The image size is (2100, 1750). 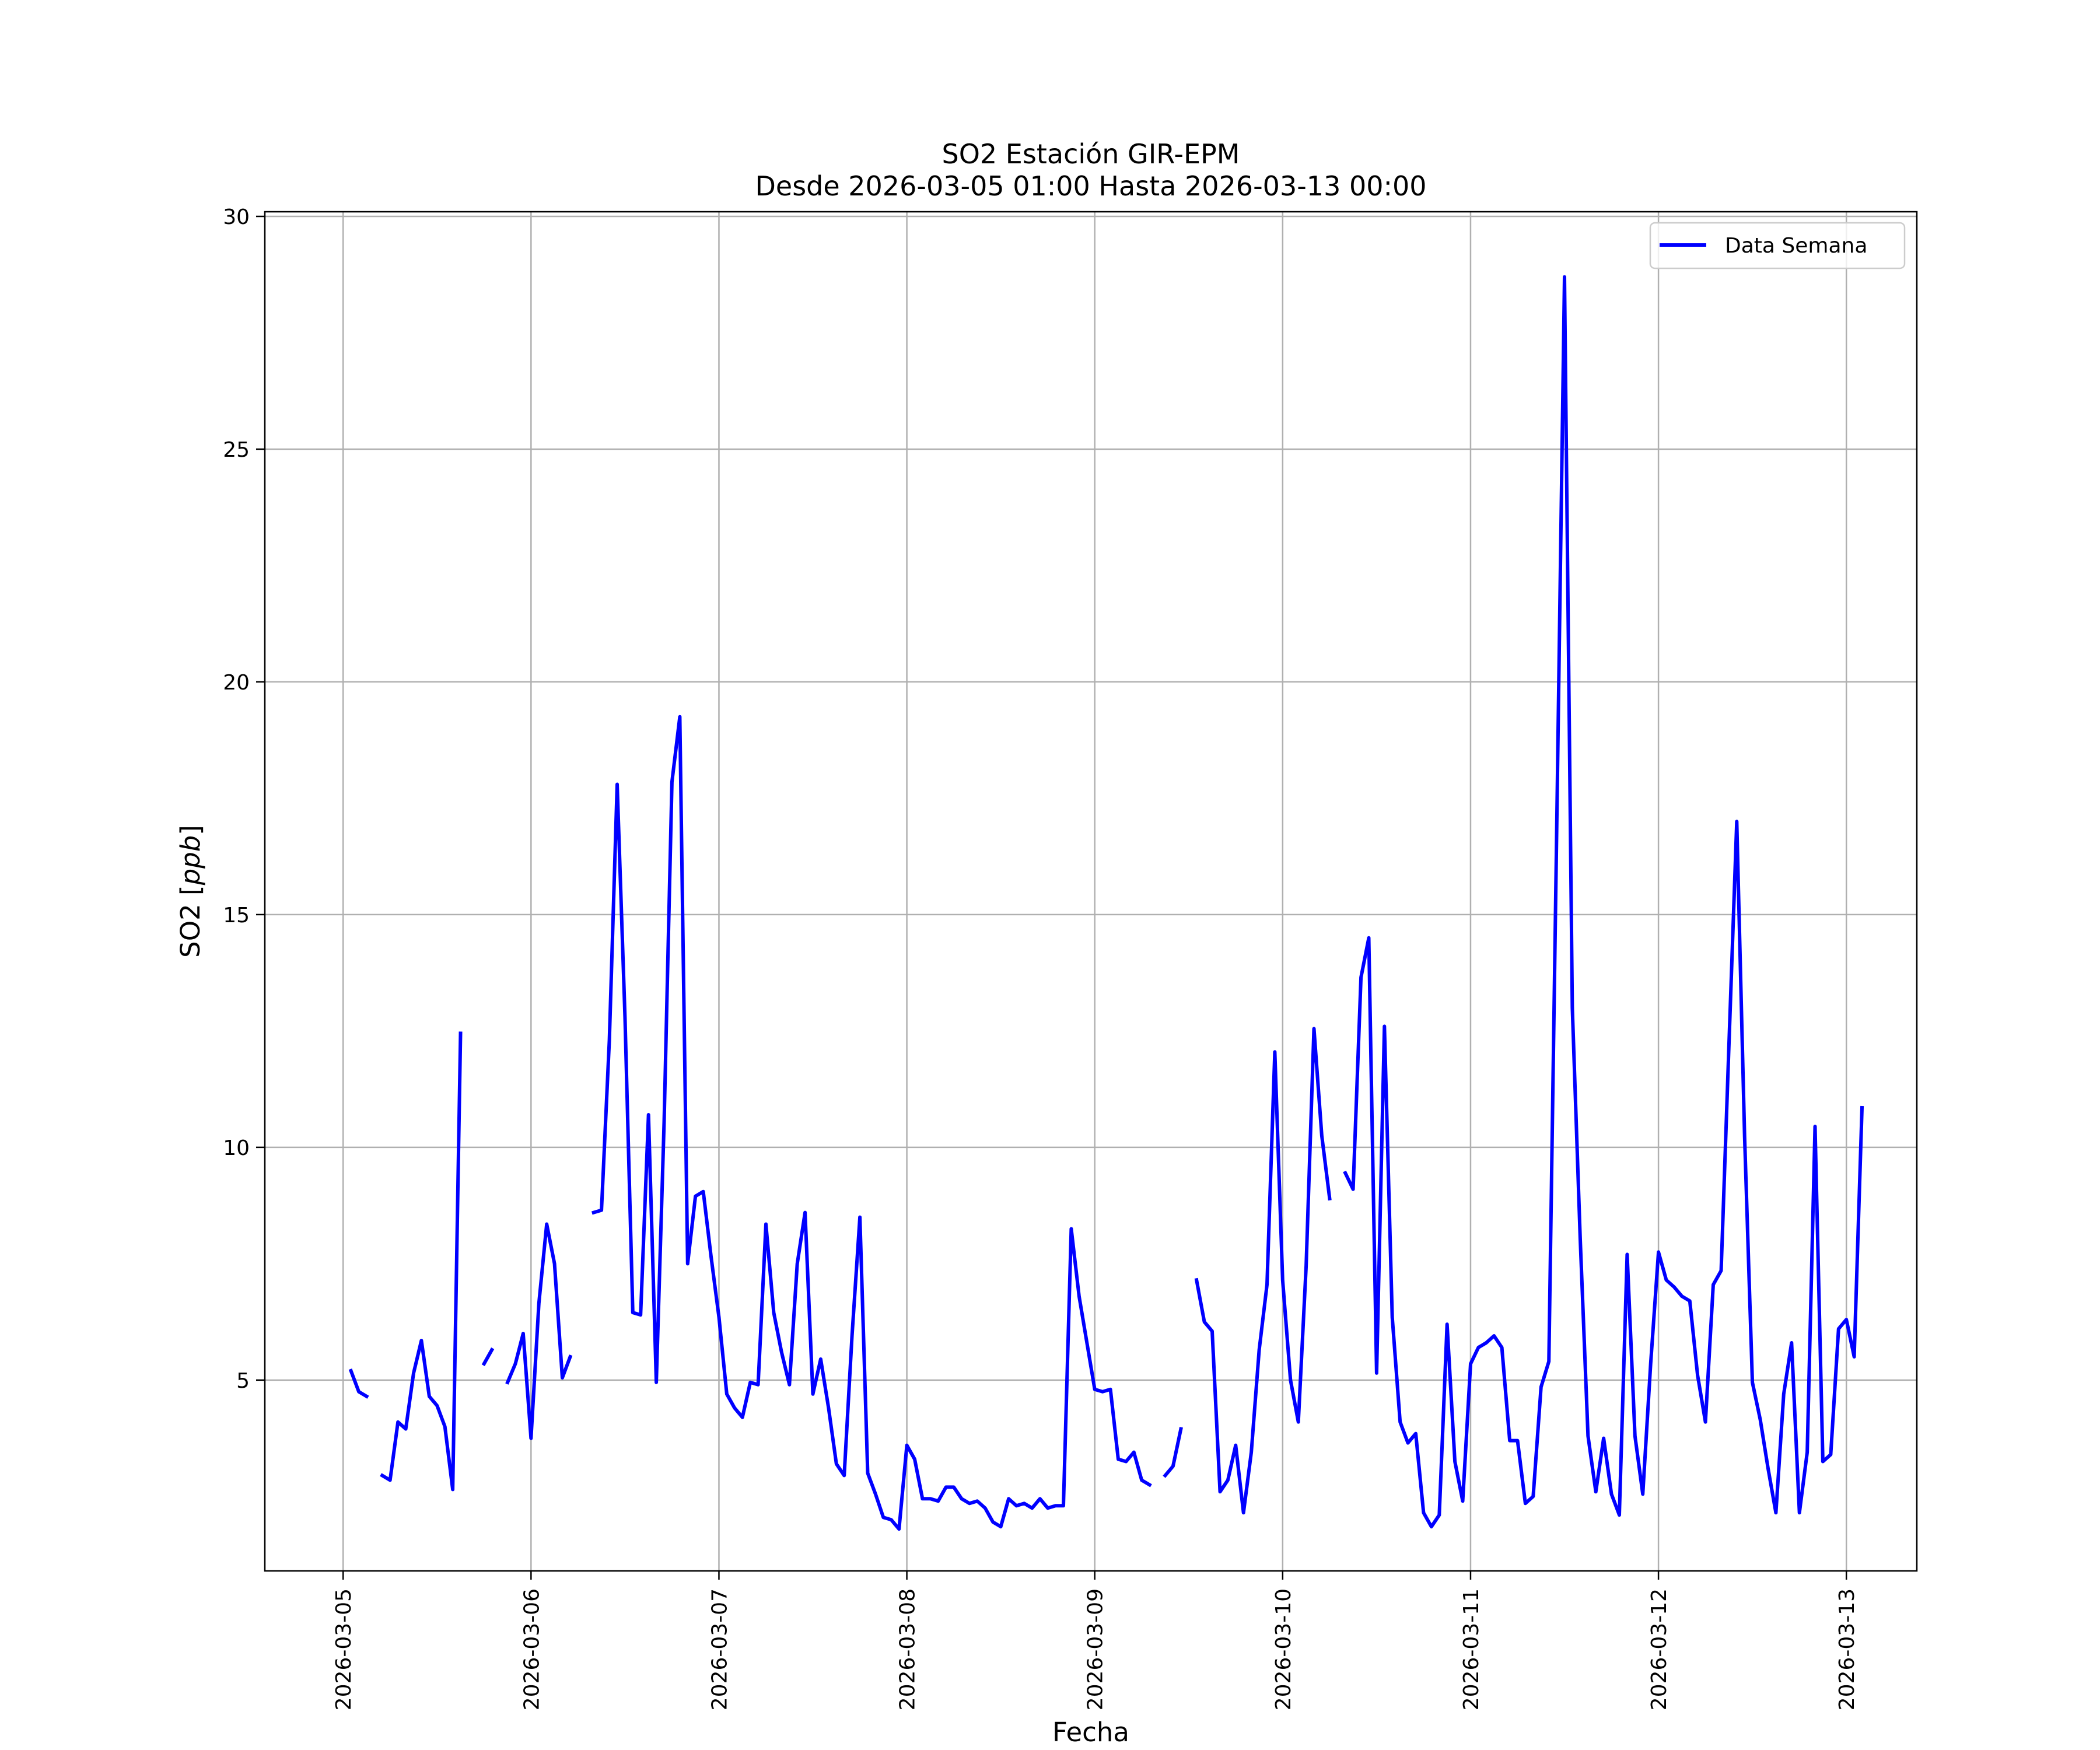 What do you see at coordinates (1096, 1649) in the screenshot?
I see `x-tick-label-2026-03-09: 2026-03-09` at bounding box center [1096, 1649].